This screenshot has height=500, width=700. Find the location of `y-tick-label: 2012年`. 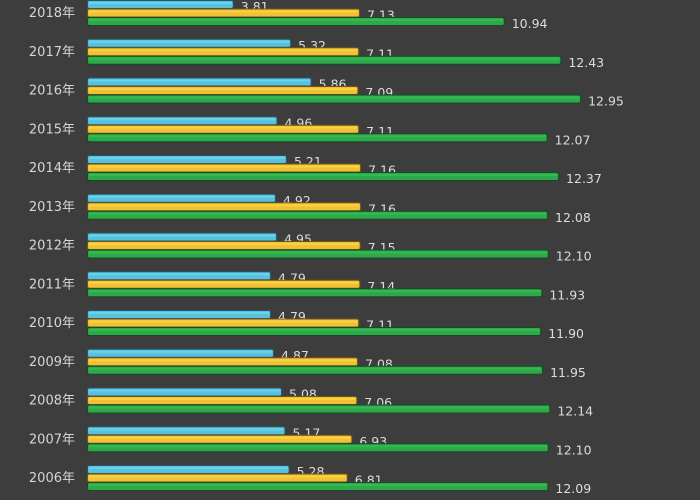

y-tick-label: 2012年 is located at coordinates (52, 246).